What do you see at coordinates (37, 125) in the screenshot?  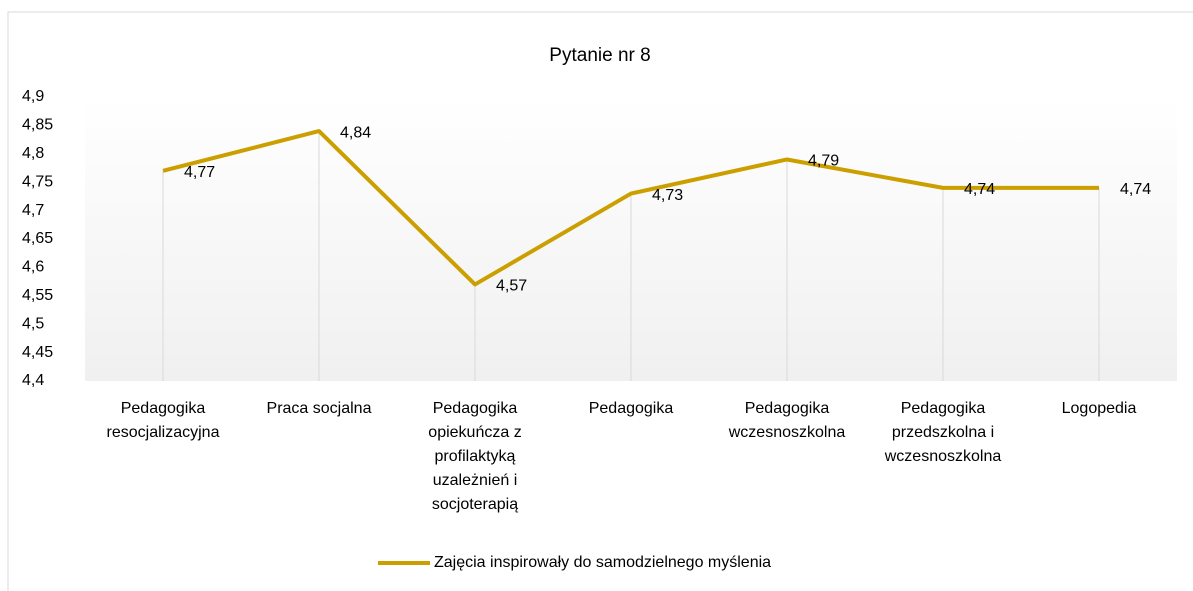 I see `y-tick-label: 4,85` at bounding box center [37, 125].